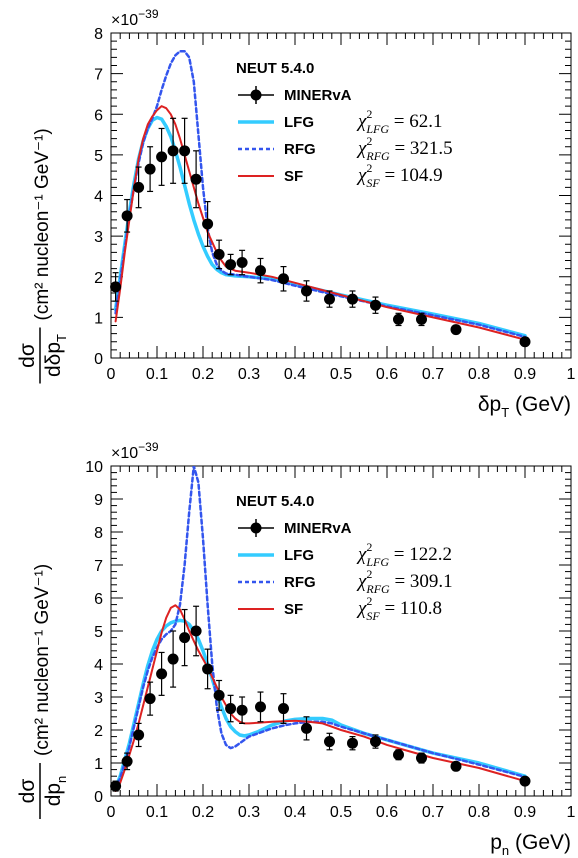 The height and width of the screenshot is (858, 578). What do you see at coordinates (98, 731) in the screenshot?
I see `y-tick-label: 2` at bounding box center [98, 731].